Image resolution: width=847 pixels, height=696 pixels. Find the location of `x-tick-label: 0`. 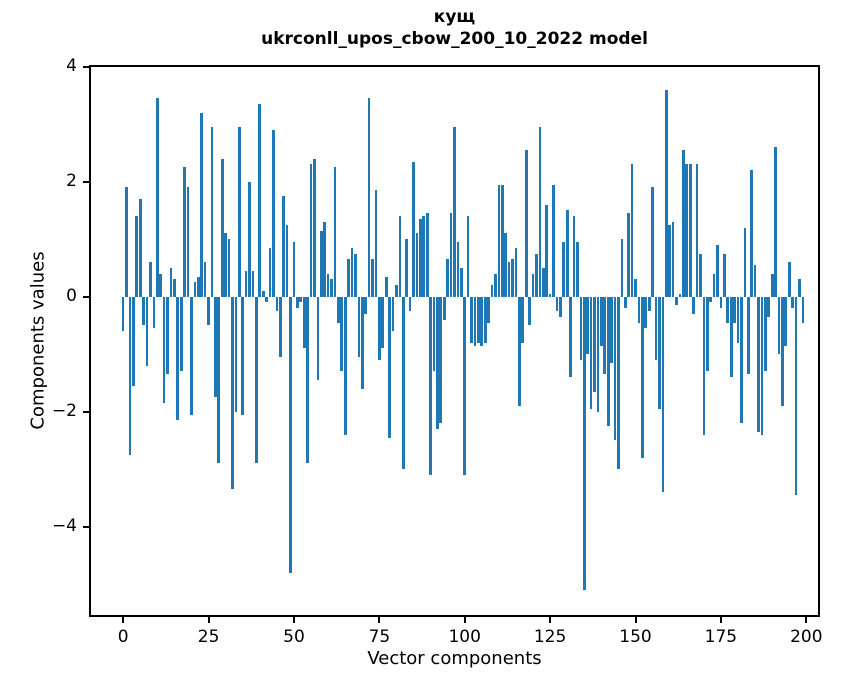

x-tick-label: 0 is located at coordinates (123, 637).